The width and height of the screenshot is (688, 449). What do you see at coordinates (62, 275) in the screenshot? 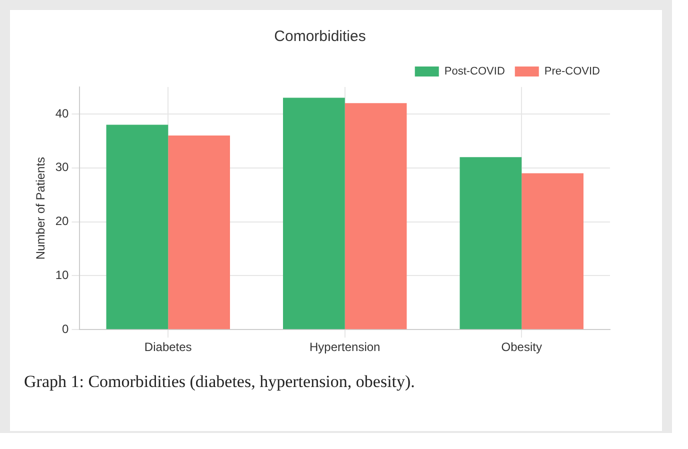
I see `y-tick-label: 10` at bounding box center [62, 275].